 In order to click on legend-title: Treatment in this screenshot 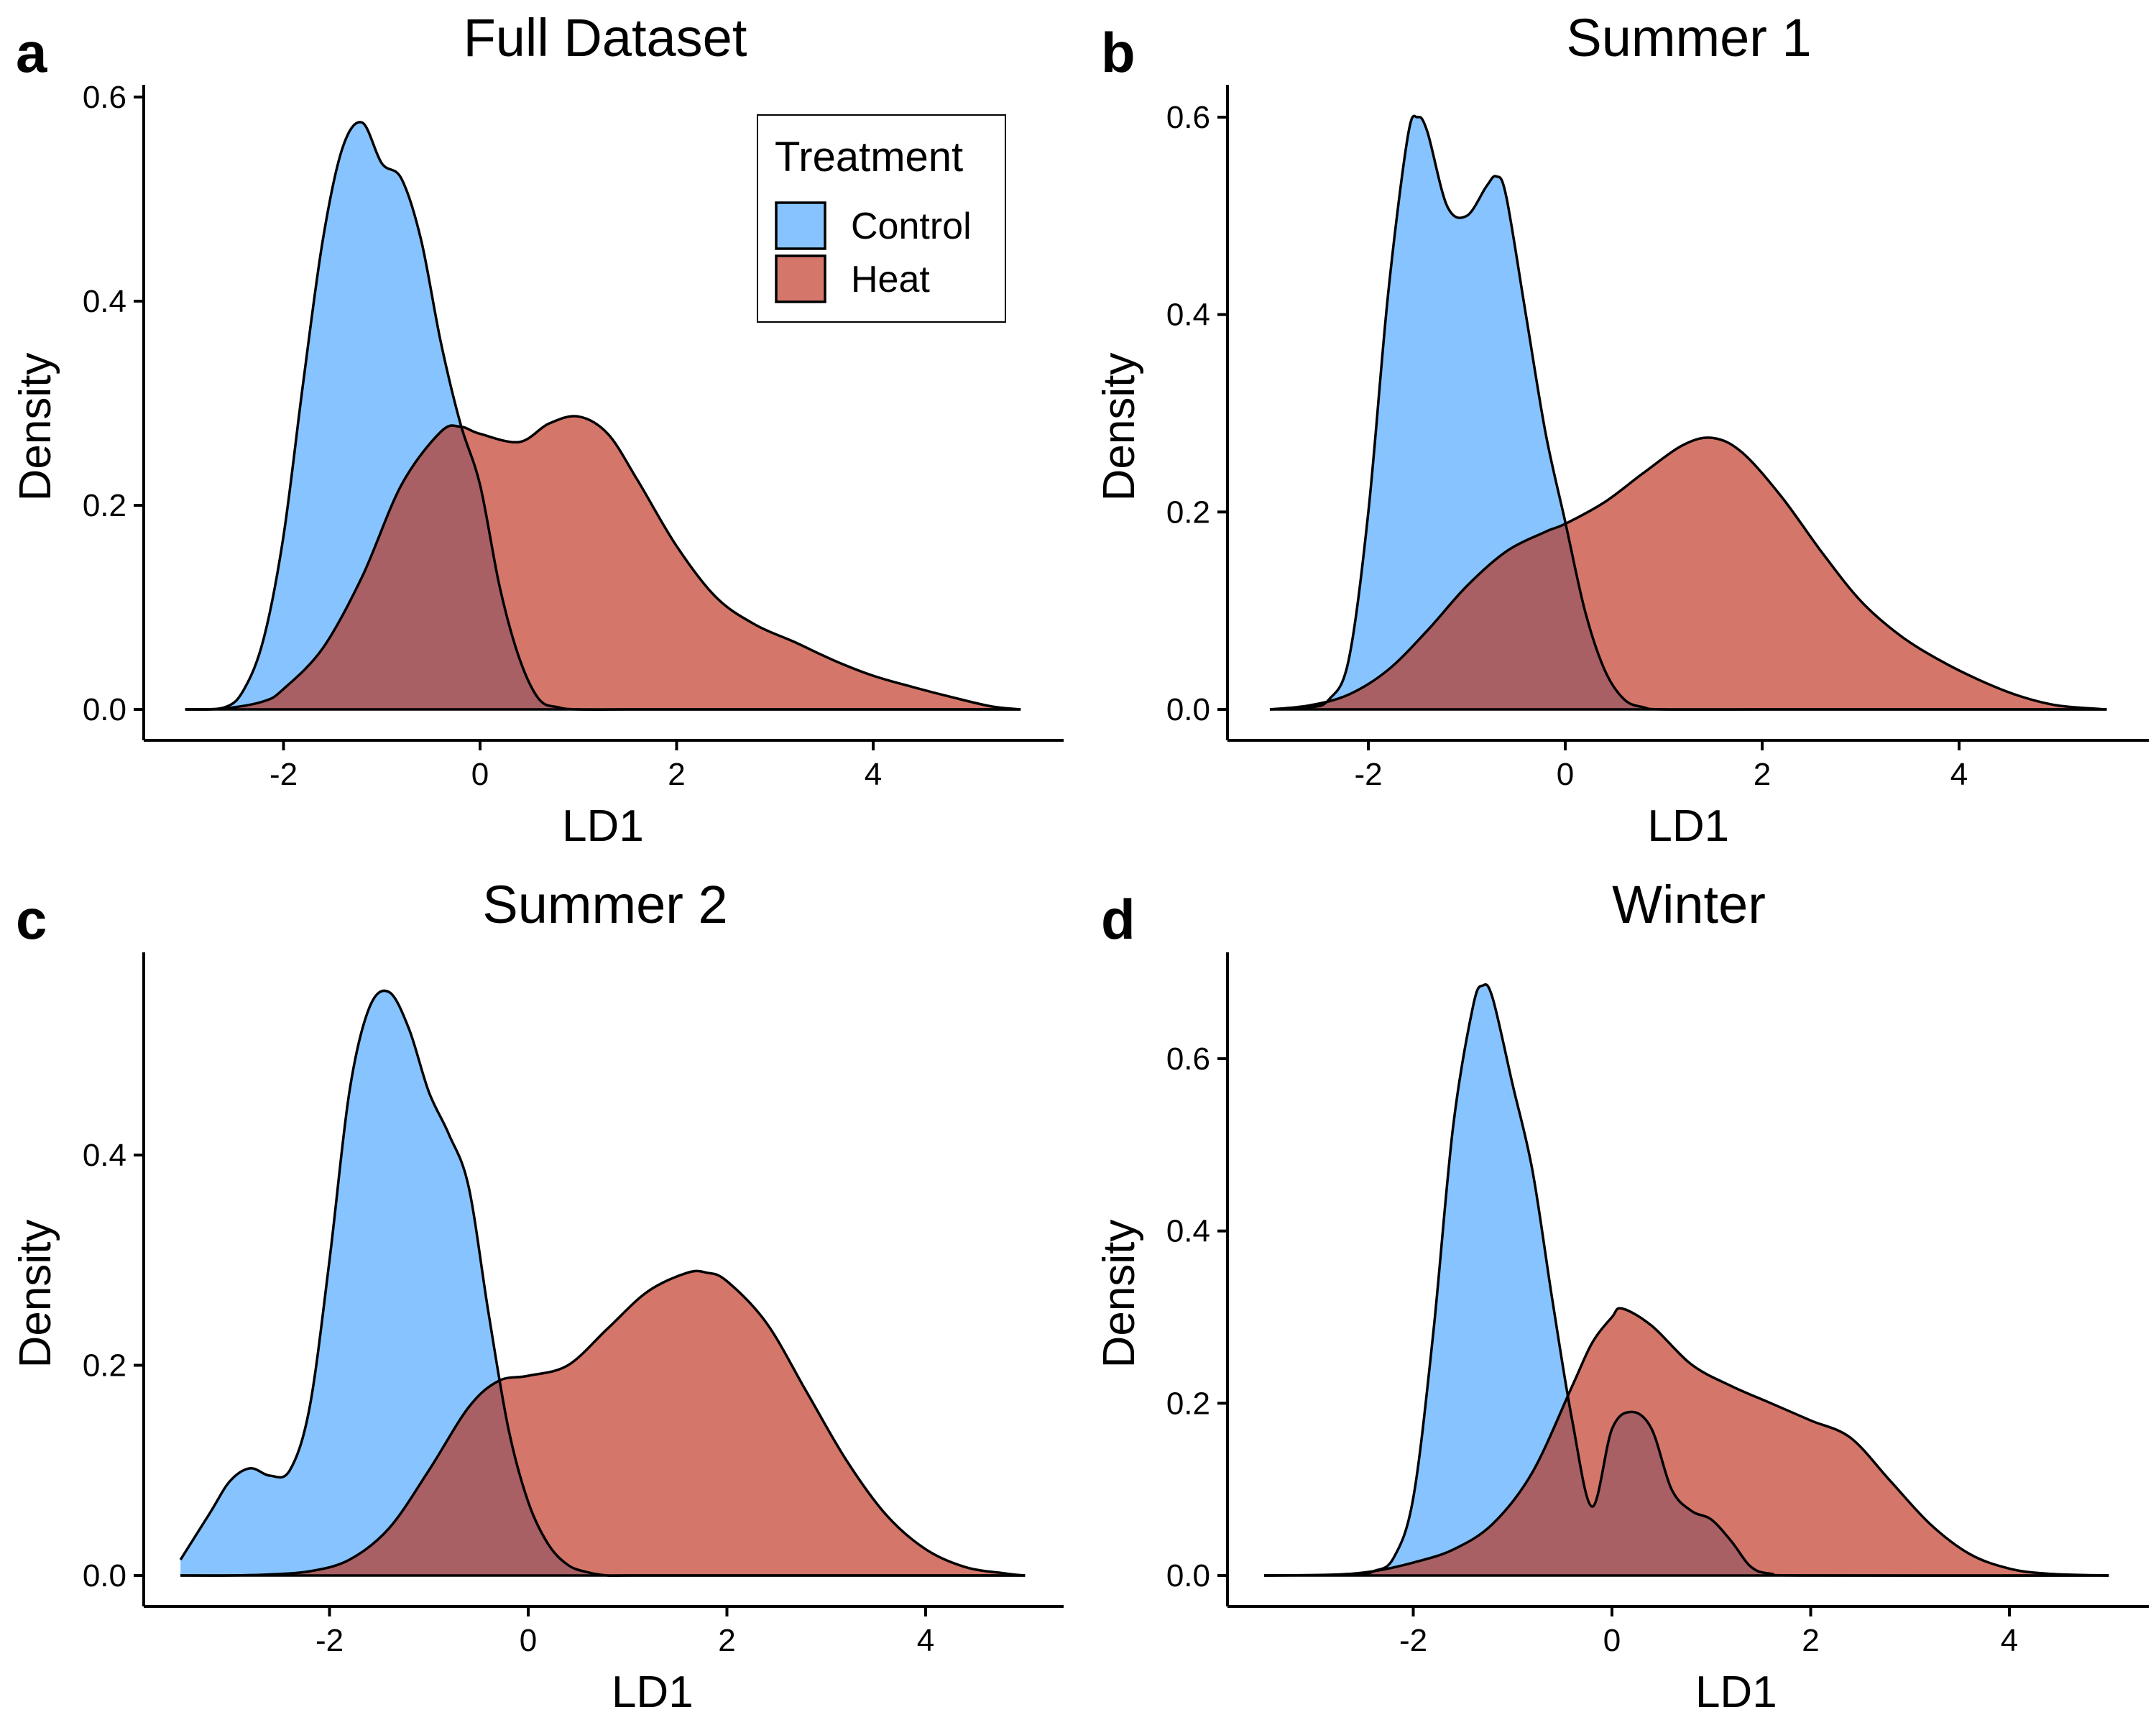, I will do `click(869, 157)`.